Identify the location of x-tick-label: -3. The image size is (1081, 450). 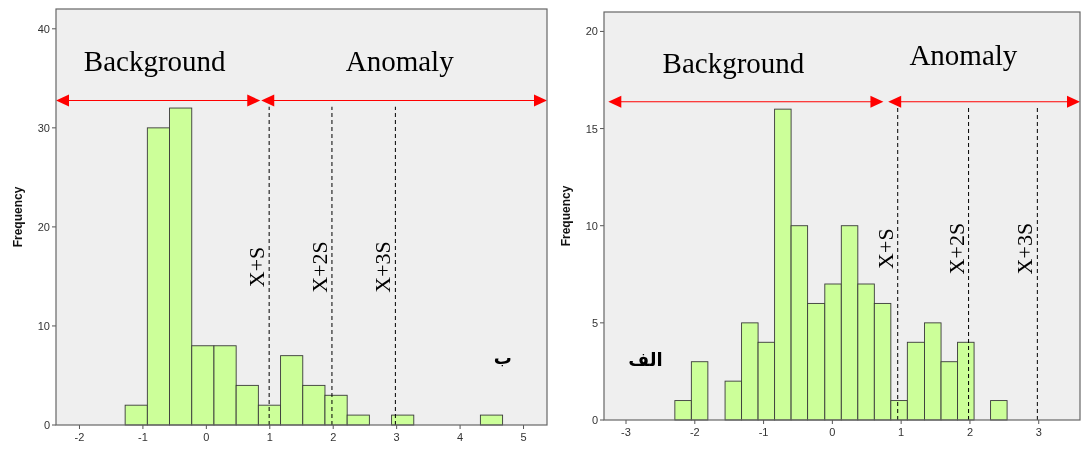
(626, 432).